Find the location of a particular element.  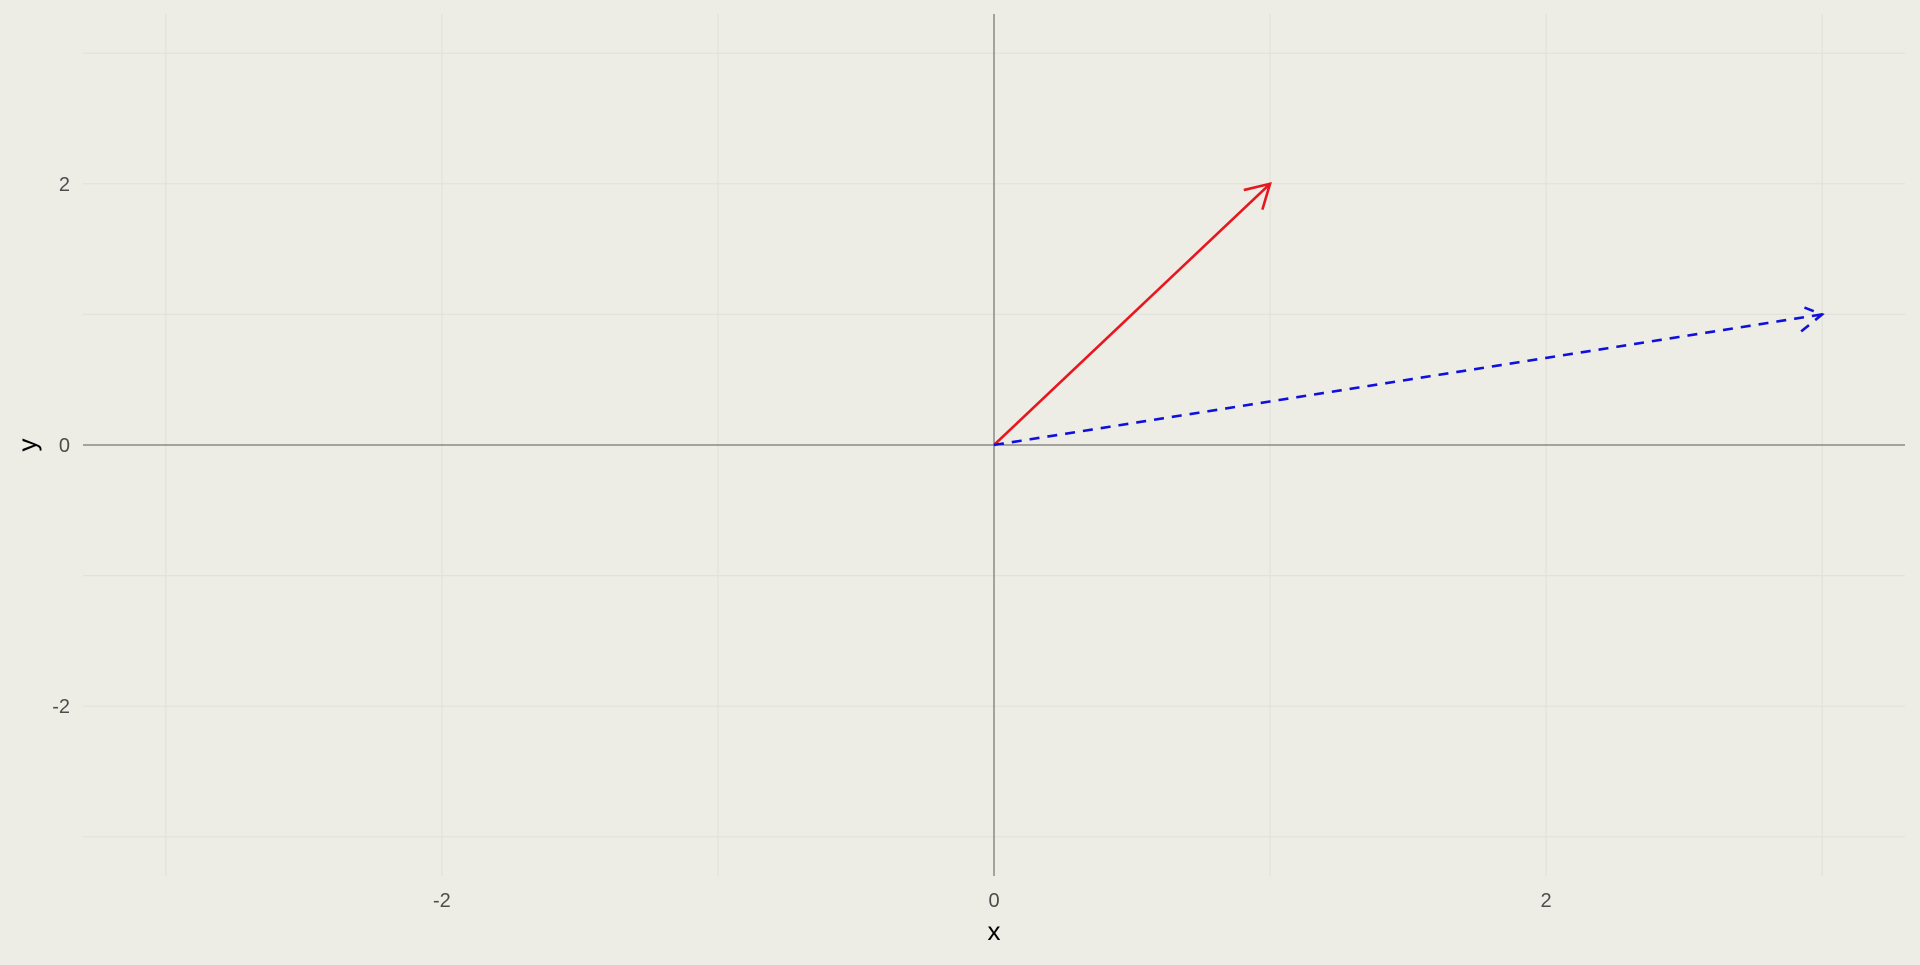

x-tick-label: 2 is located at coordinates (1546, 901).